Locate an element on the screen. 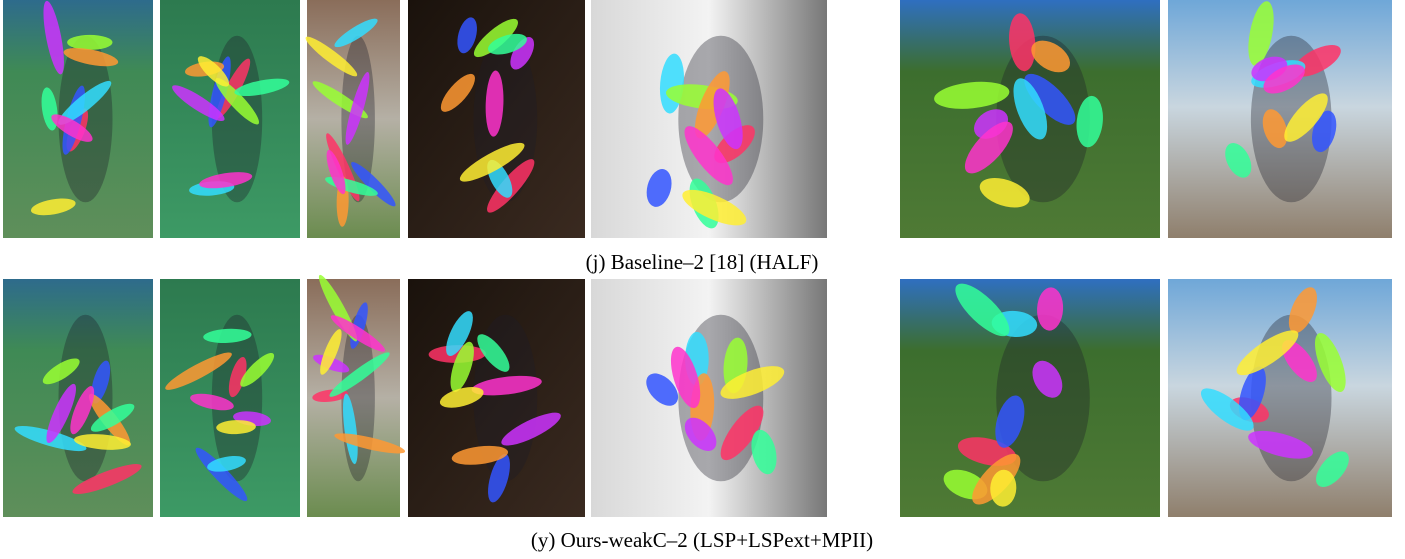 The width and height of the screenshot is (1405, 559). person is located at coordinates (1043, 398).